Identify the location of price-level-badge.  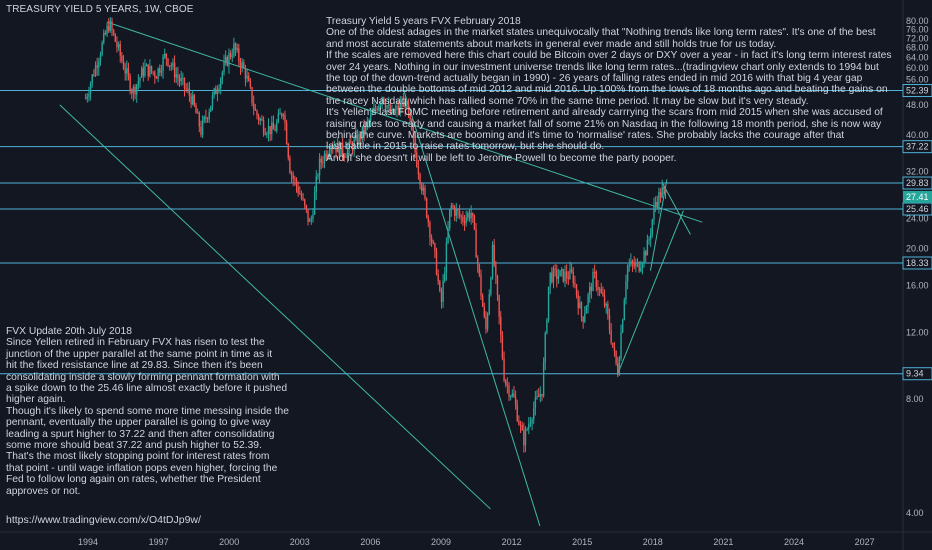
(917, 183).